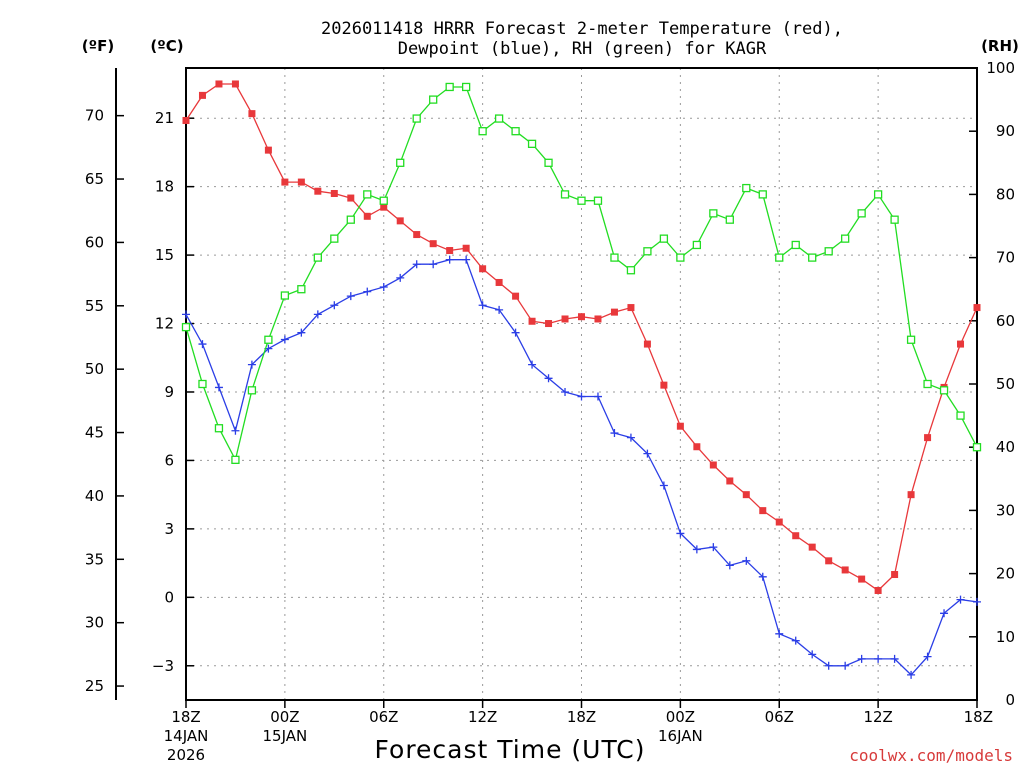  I want to click on f-tick-label: 65, so click(94, 179).